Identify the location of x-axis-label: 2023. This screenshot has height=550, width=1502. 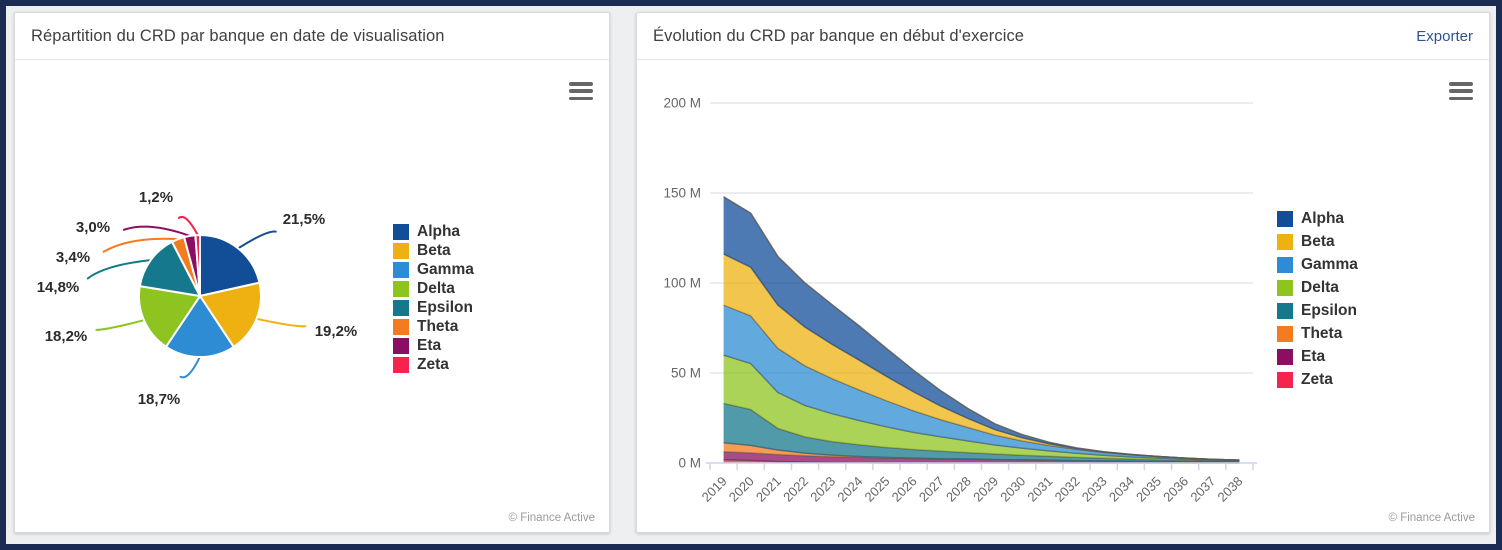
(822, 489).